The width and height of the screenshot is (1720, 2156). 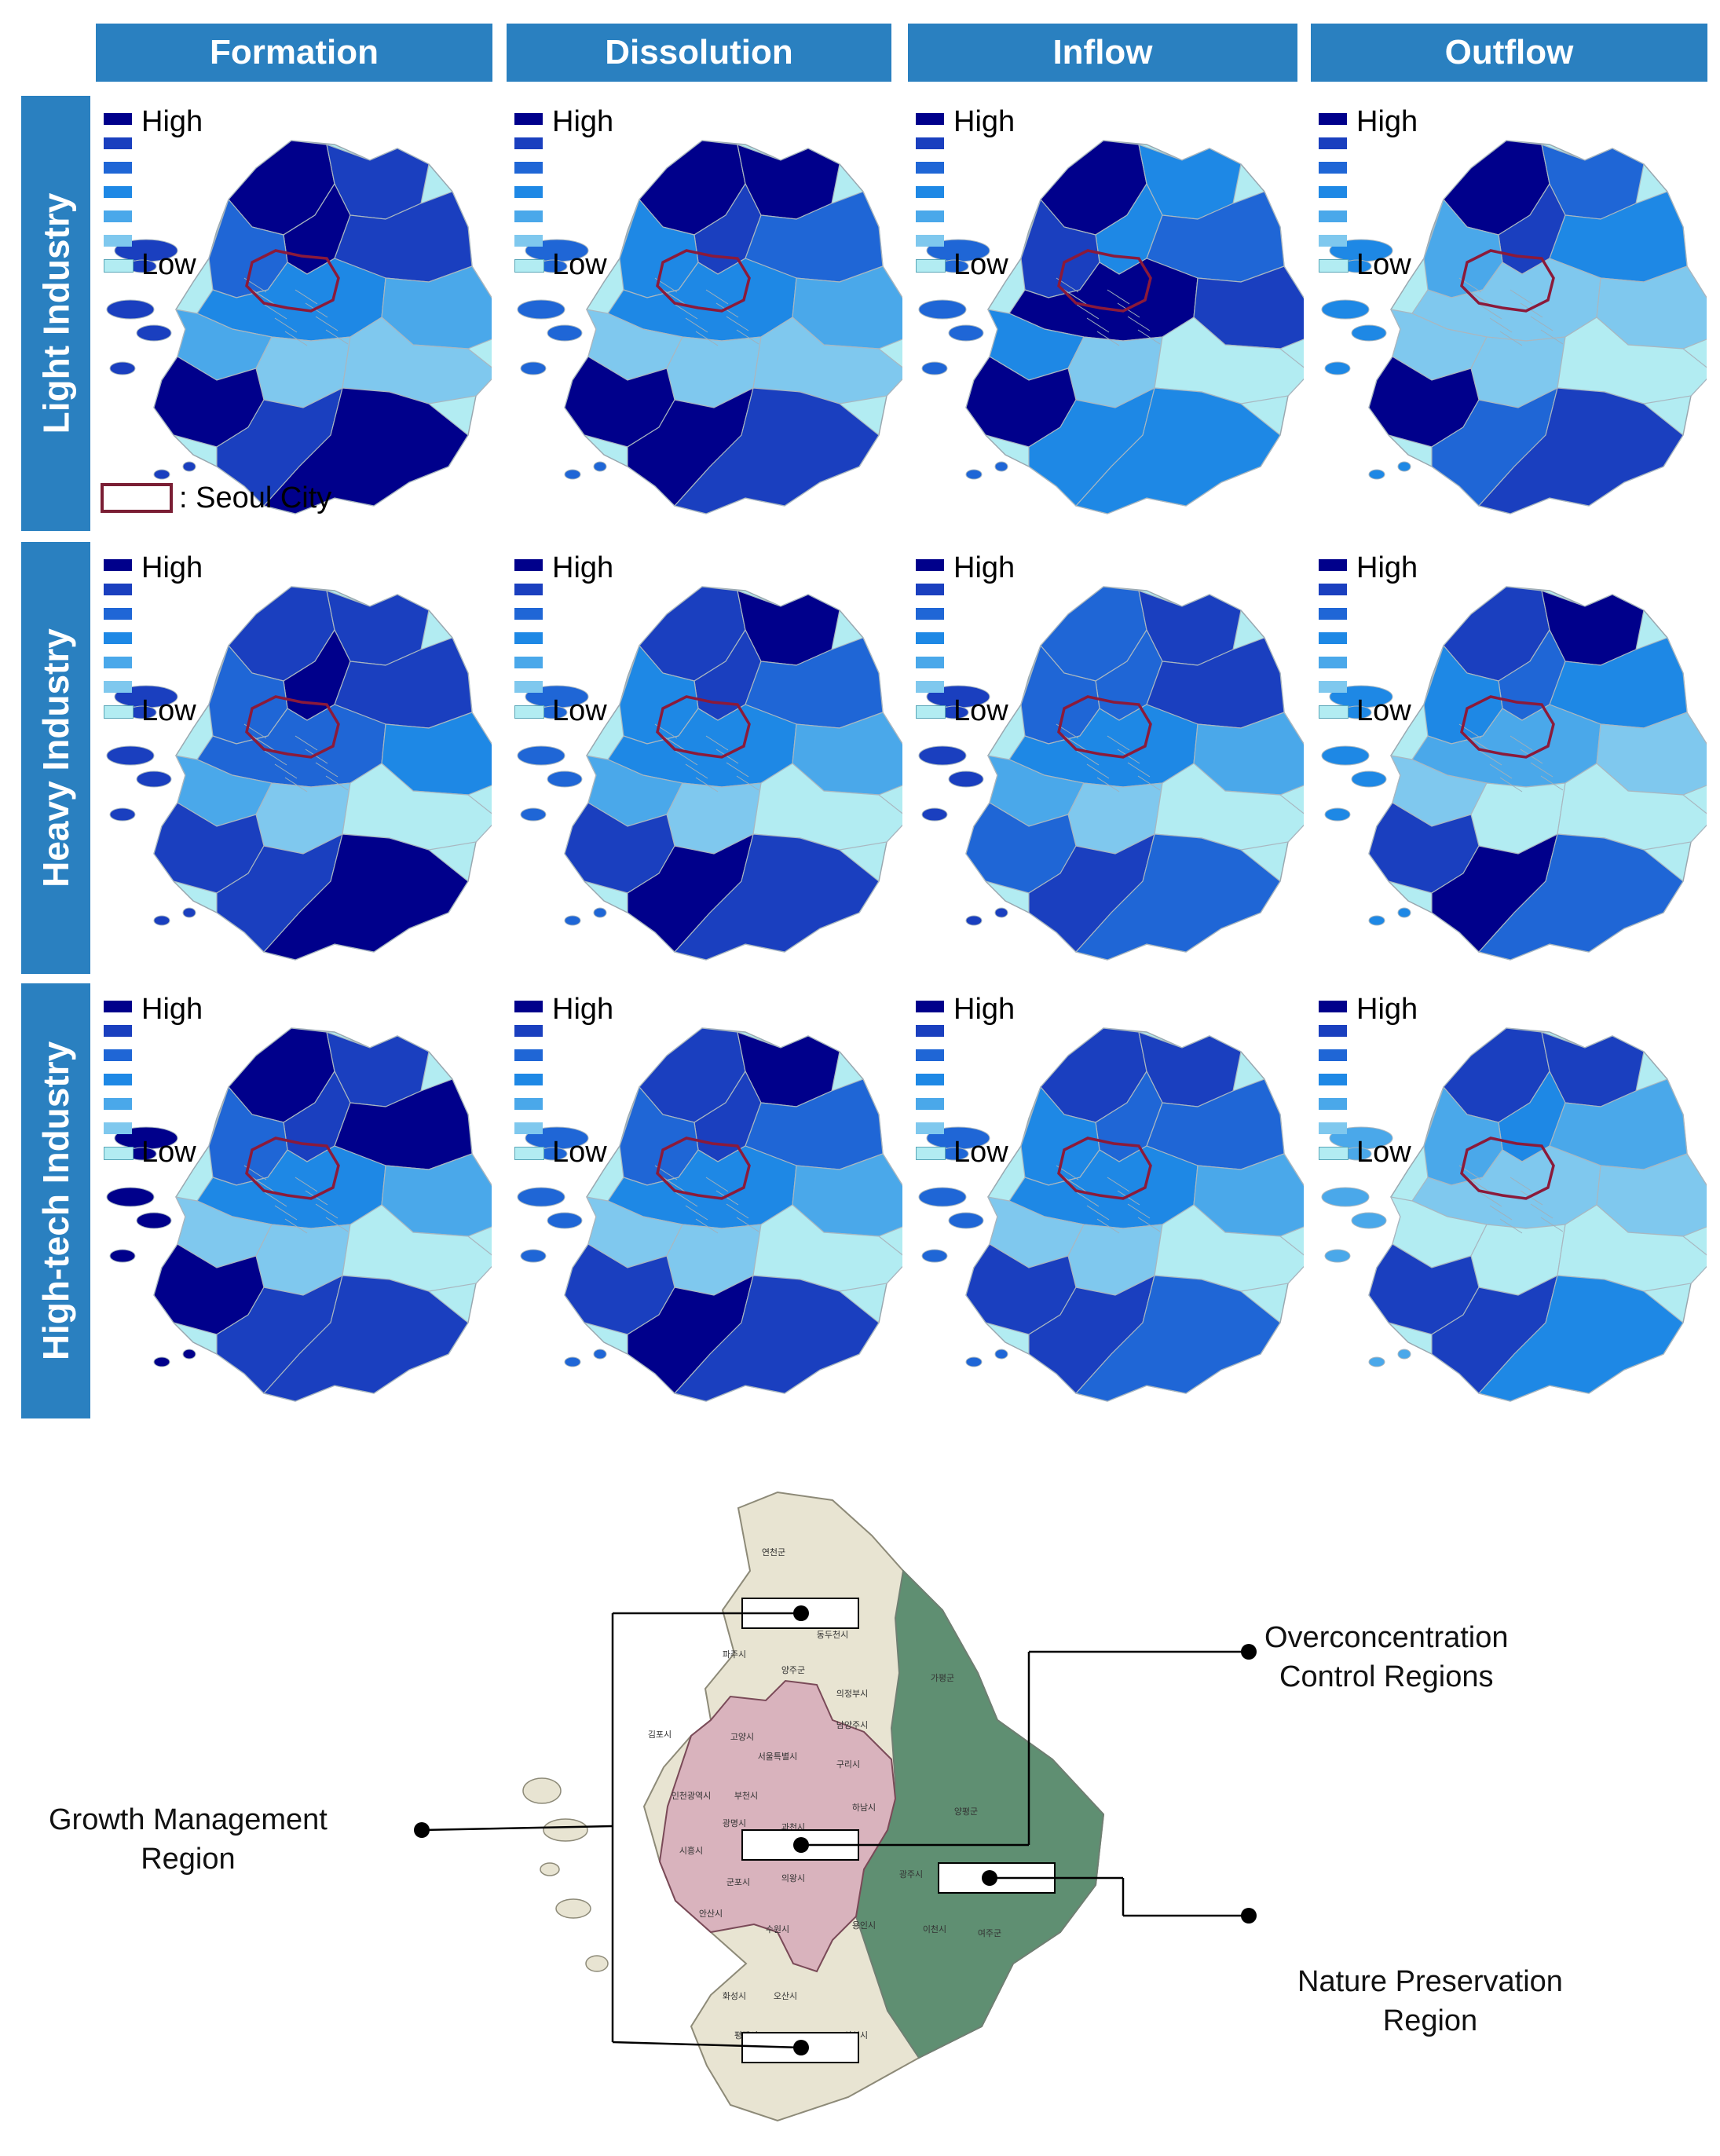 What do you see at coordinates (734, 1823) in the screenshot?
I see `place-label: 광명시` at bounding box center [734, 1823].